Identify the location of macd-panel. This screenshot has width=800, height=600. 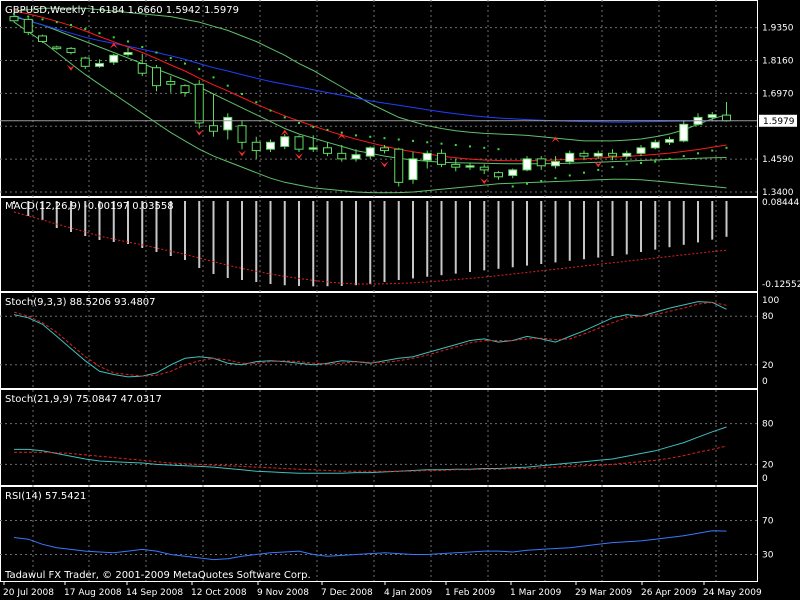
(370, 244).